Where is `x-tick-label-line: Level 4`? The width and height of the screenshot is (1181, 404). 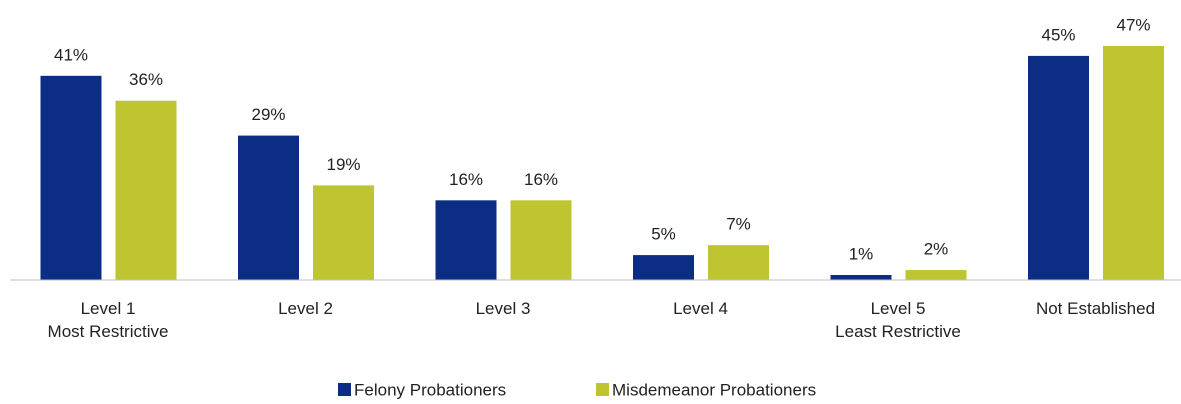 x-tick-label-line: Level 4 is located at coordinates (700, 308).